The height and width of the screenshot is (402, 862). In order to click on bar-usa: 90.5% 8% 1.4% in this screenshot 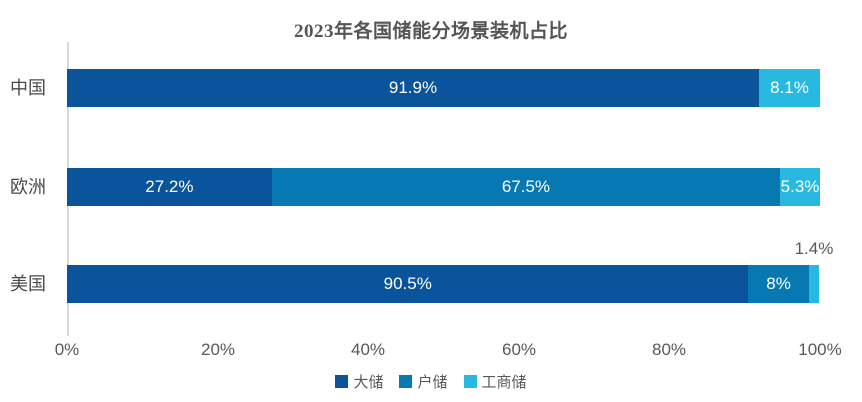, I will do `click(450, 271)`.